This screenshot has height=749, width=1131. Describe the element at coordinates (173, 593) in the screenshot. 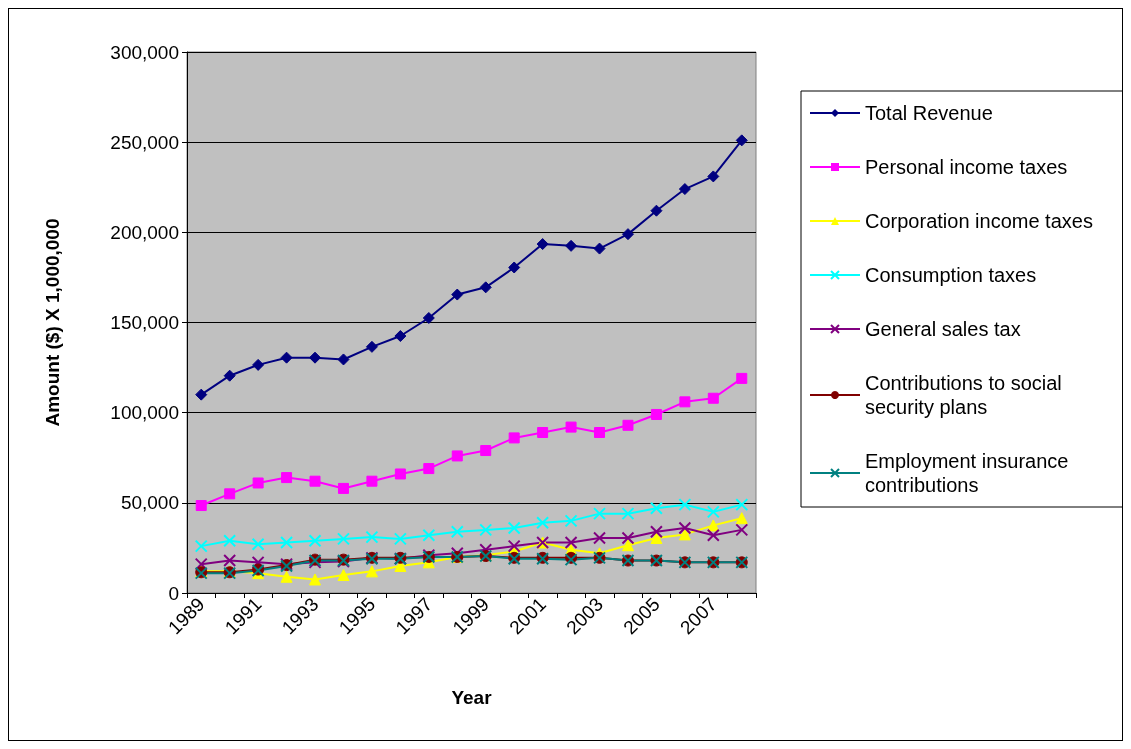

I see `y-tick-label: 0` at that location.